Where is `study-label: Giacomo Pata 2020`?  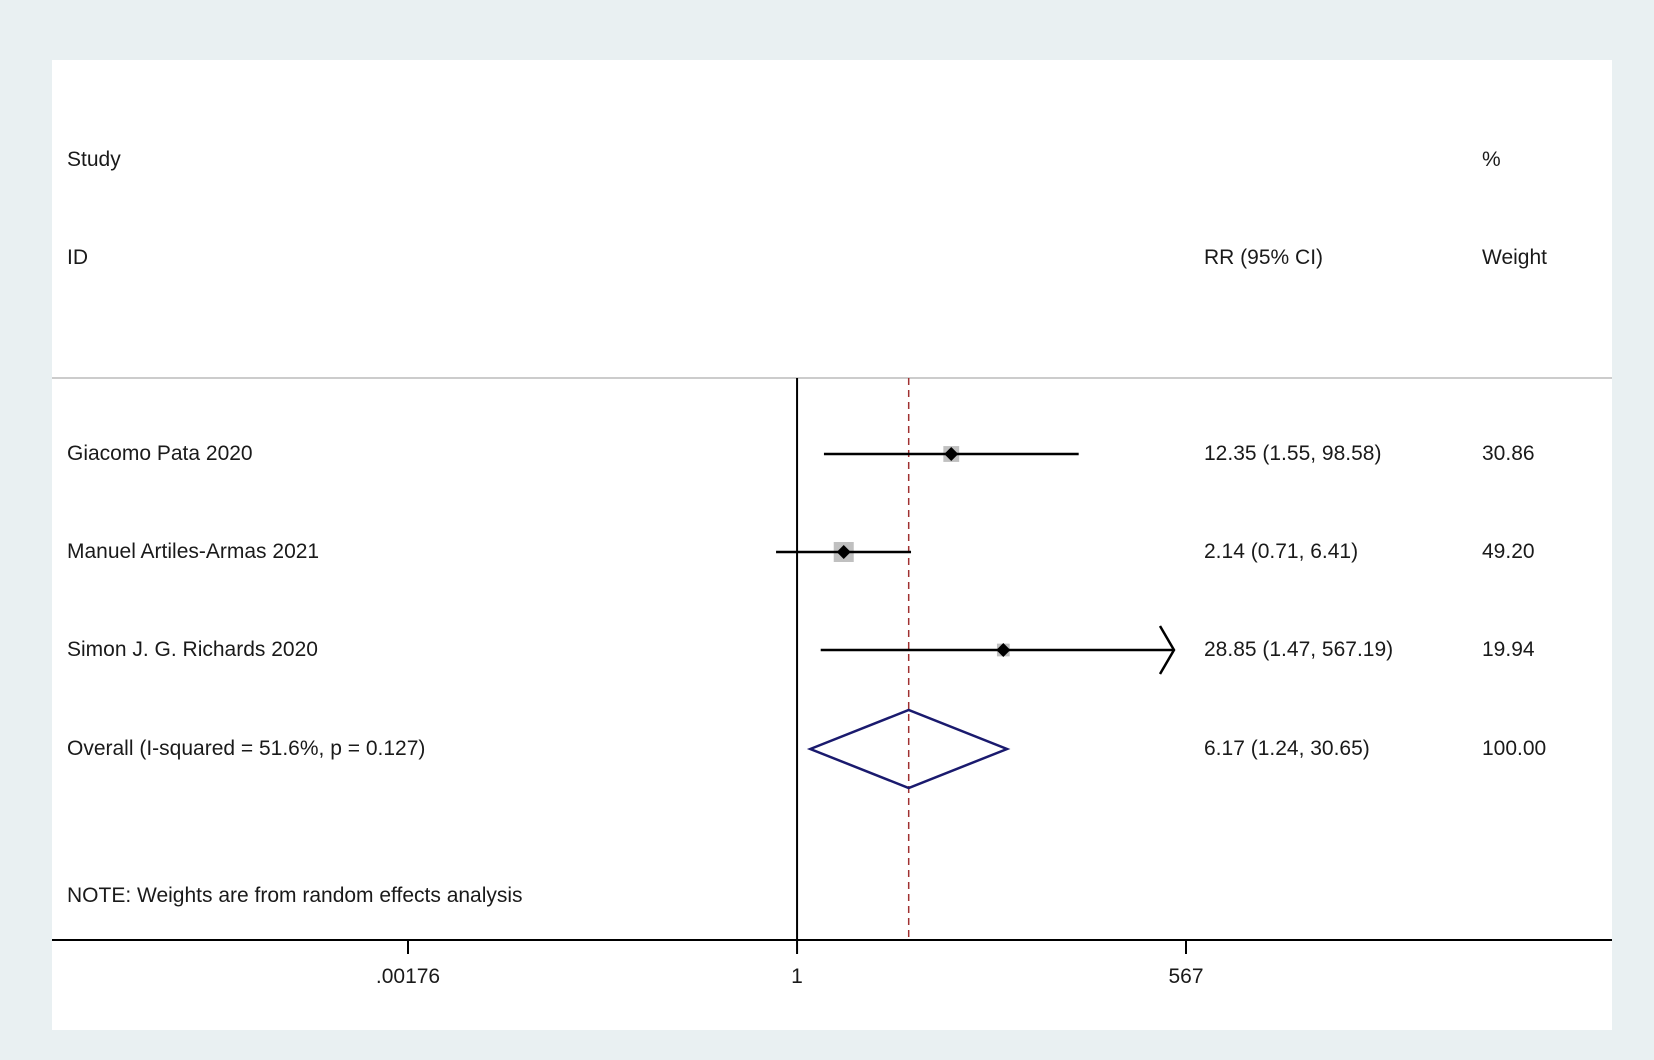 study-label: Giacomo Pata 2020 is located at coordinates (160, 453).